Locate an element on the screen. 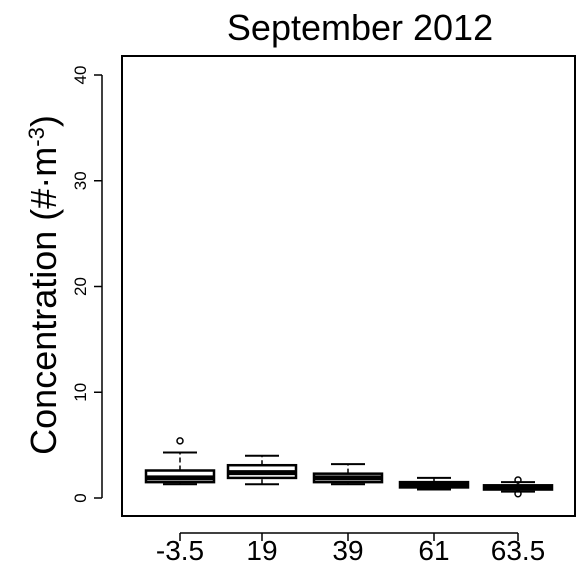  x-axis: -3.5 19 39 61 63.5 is located at coordinates (351, 549).